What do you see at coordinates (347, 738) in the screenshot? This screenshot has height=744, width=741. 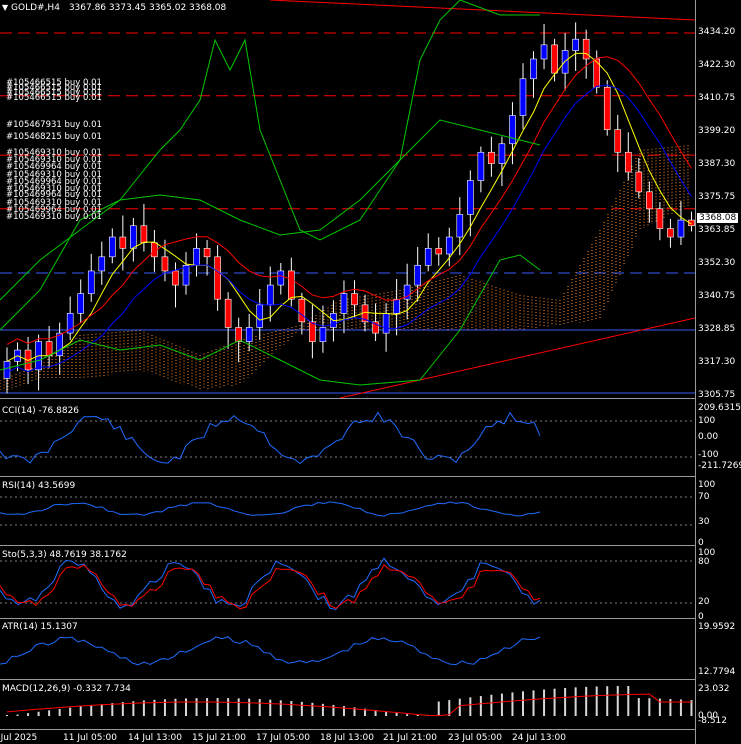 I see `time-tick-label: 18 Jul 13:00` at bounding box center [347, 738].